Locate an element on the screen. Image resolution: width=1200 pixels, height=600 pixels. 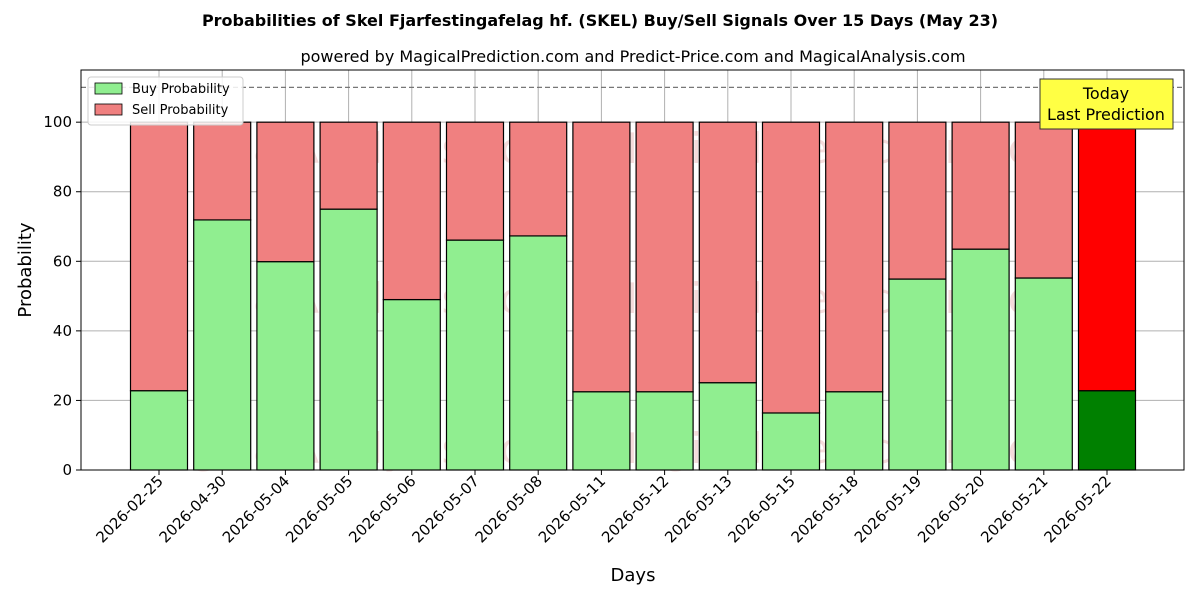
today-annotation: Today Last Prediction is located at coordinates (1106, 104).